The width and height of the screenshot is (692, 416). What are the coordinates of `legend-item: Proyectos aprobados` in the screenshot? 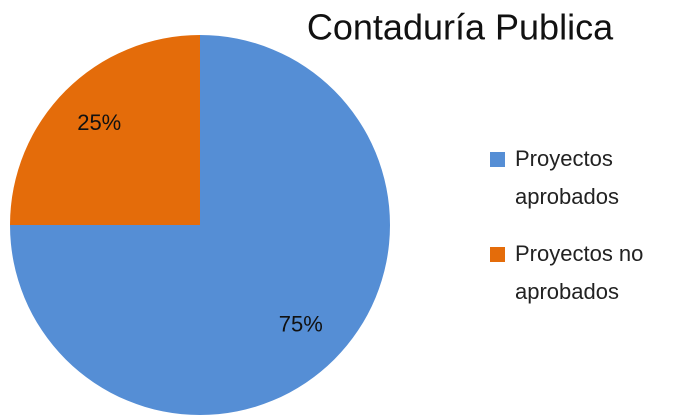 It's located at (575, 178).